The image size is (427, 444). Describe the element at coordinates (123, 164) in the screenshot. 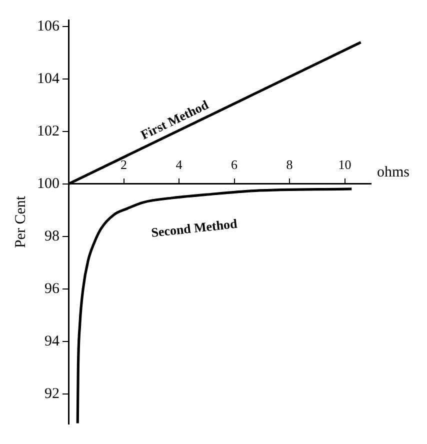

I see `x-tick-label: 2` at that location.